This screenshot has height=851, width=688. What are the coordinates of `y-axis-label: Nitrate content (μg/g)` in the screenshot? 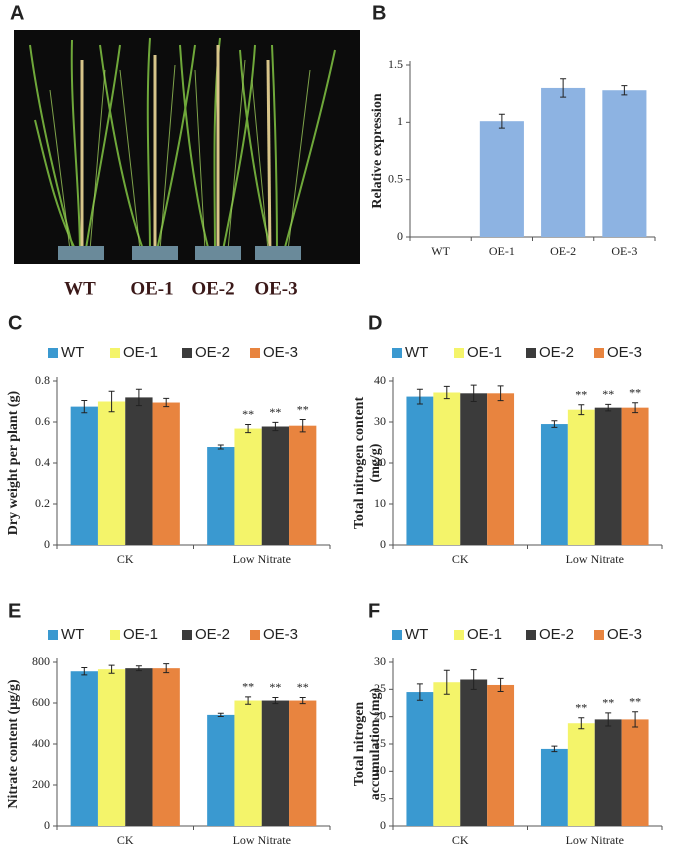 It's located at (13, 744).